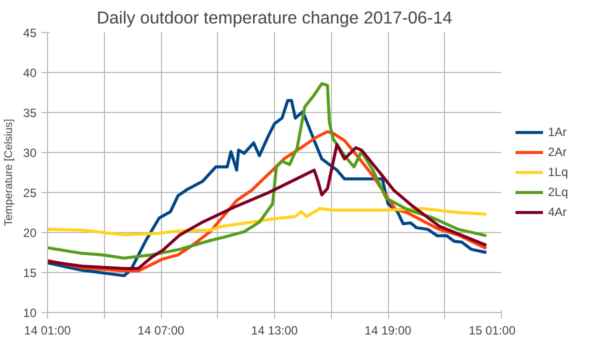 Image resolution: width=605 pixels, height=340 pixels. Describe the element at coordinates (388, 331) in the screenshot. I see `x-tick-label: 14 19:00` at that location.